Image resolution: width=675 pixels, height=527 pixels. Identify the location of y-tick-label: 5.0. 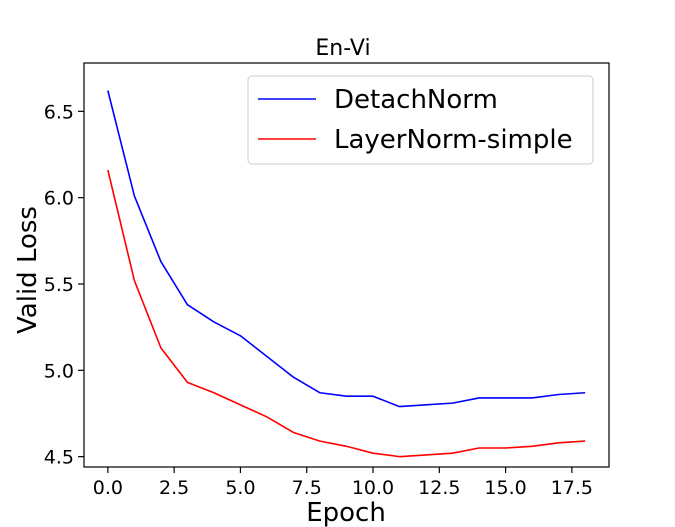
(59, 371).